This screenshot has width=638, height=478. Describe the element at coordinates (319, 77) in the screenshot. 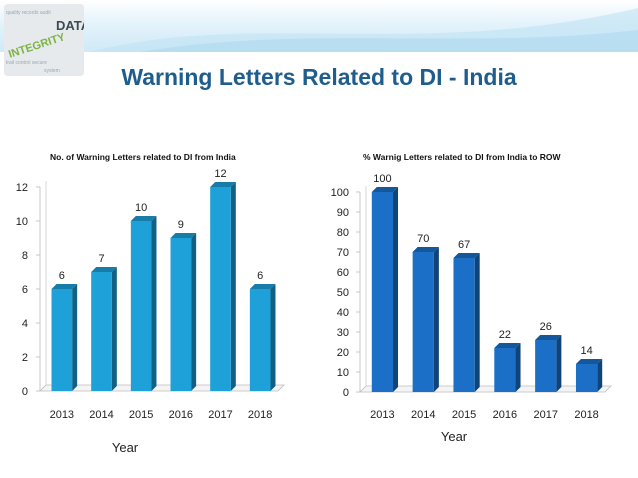

I see `page-title: Warning Letters Related to DI - India` at that location.